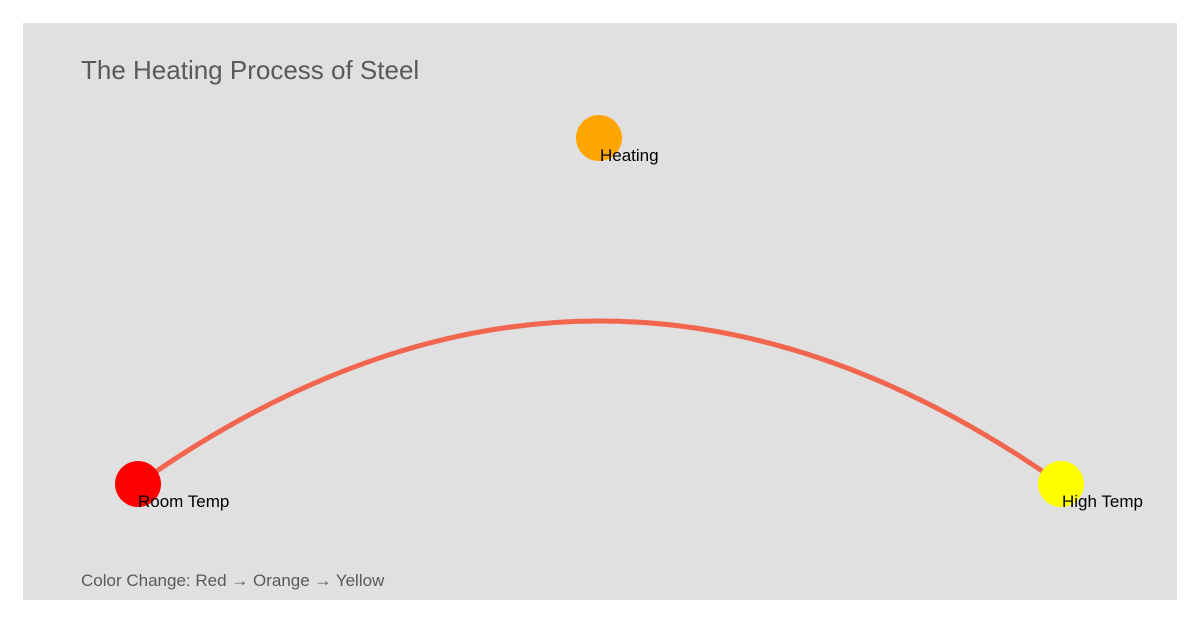  I want to click on node-heating-circle, so click(599, 138).